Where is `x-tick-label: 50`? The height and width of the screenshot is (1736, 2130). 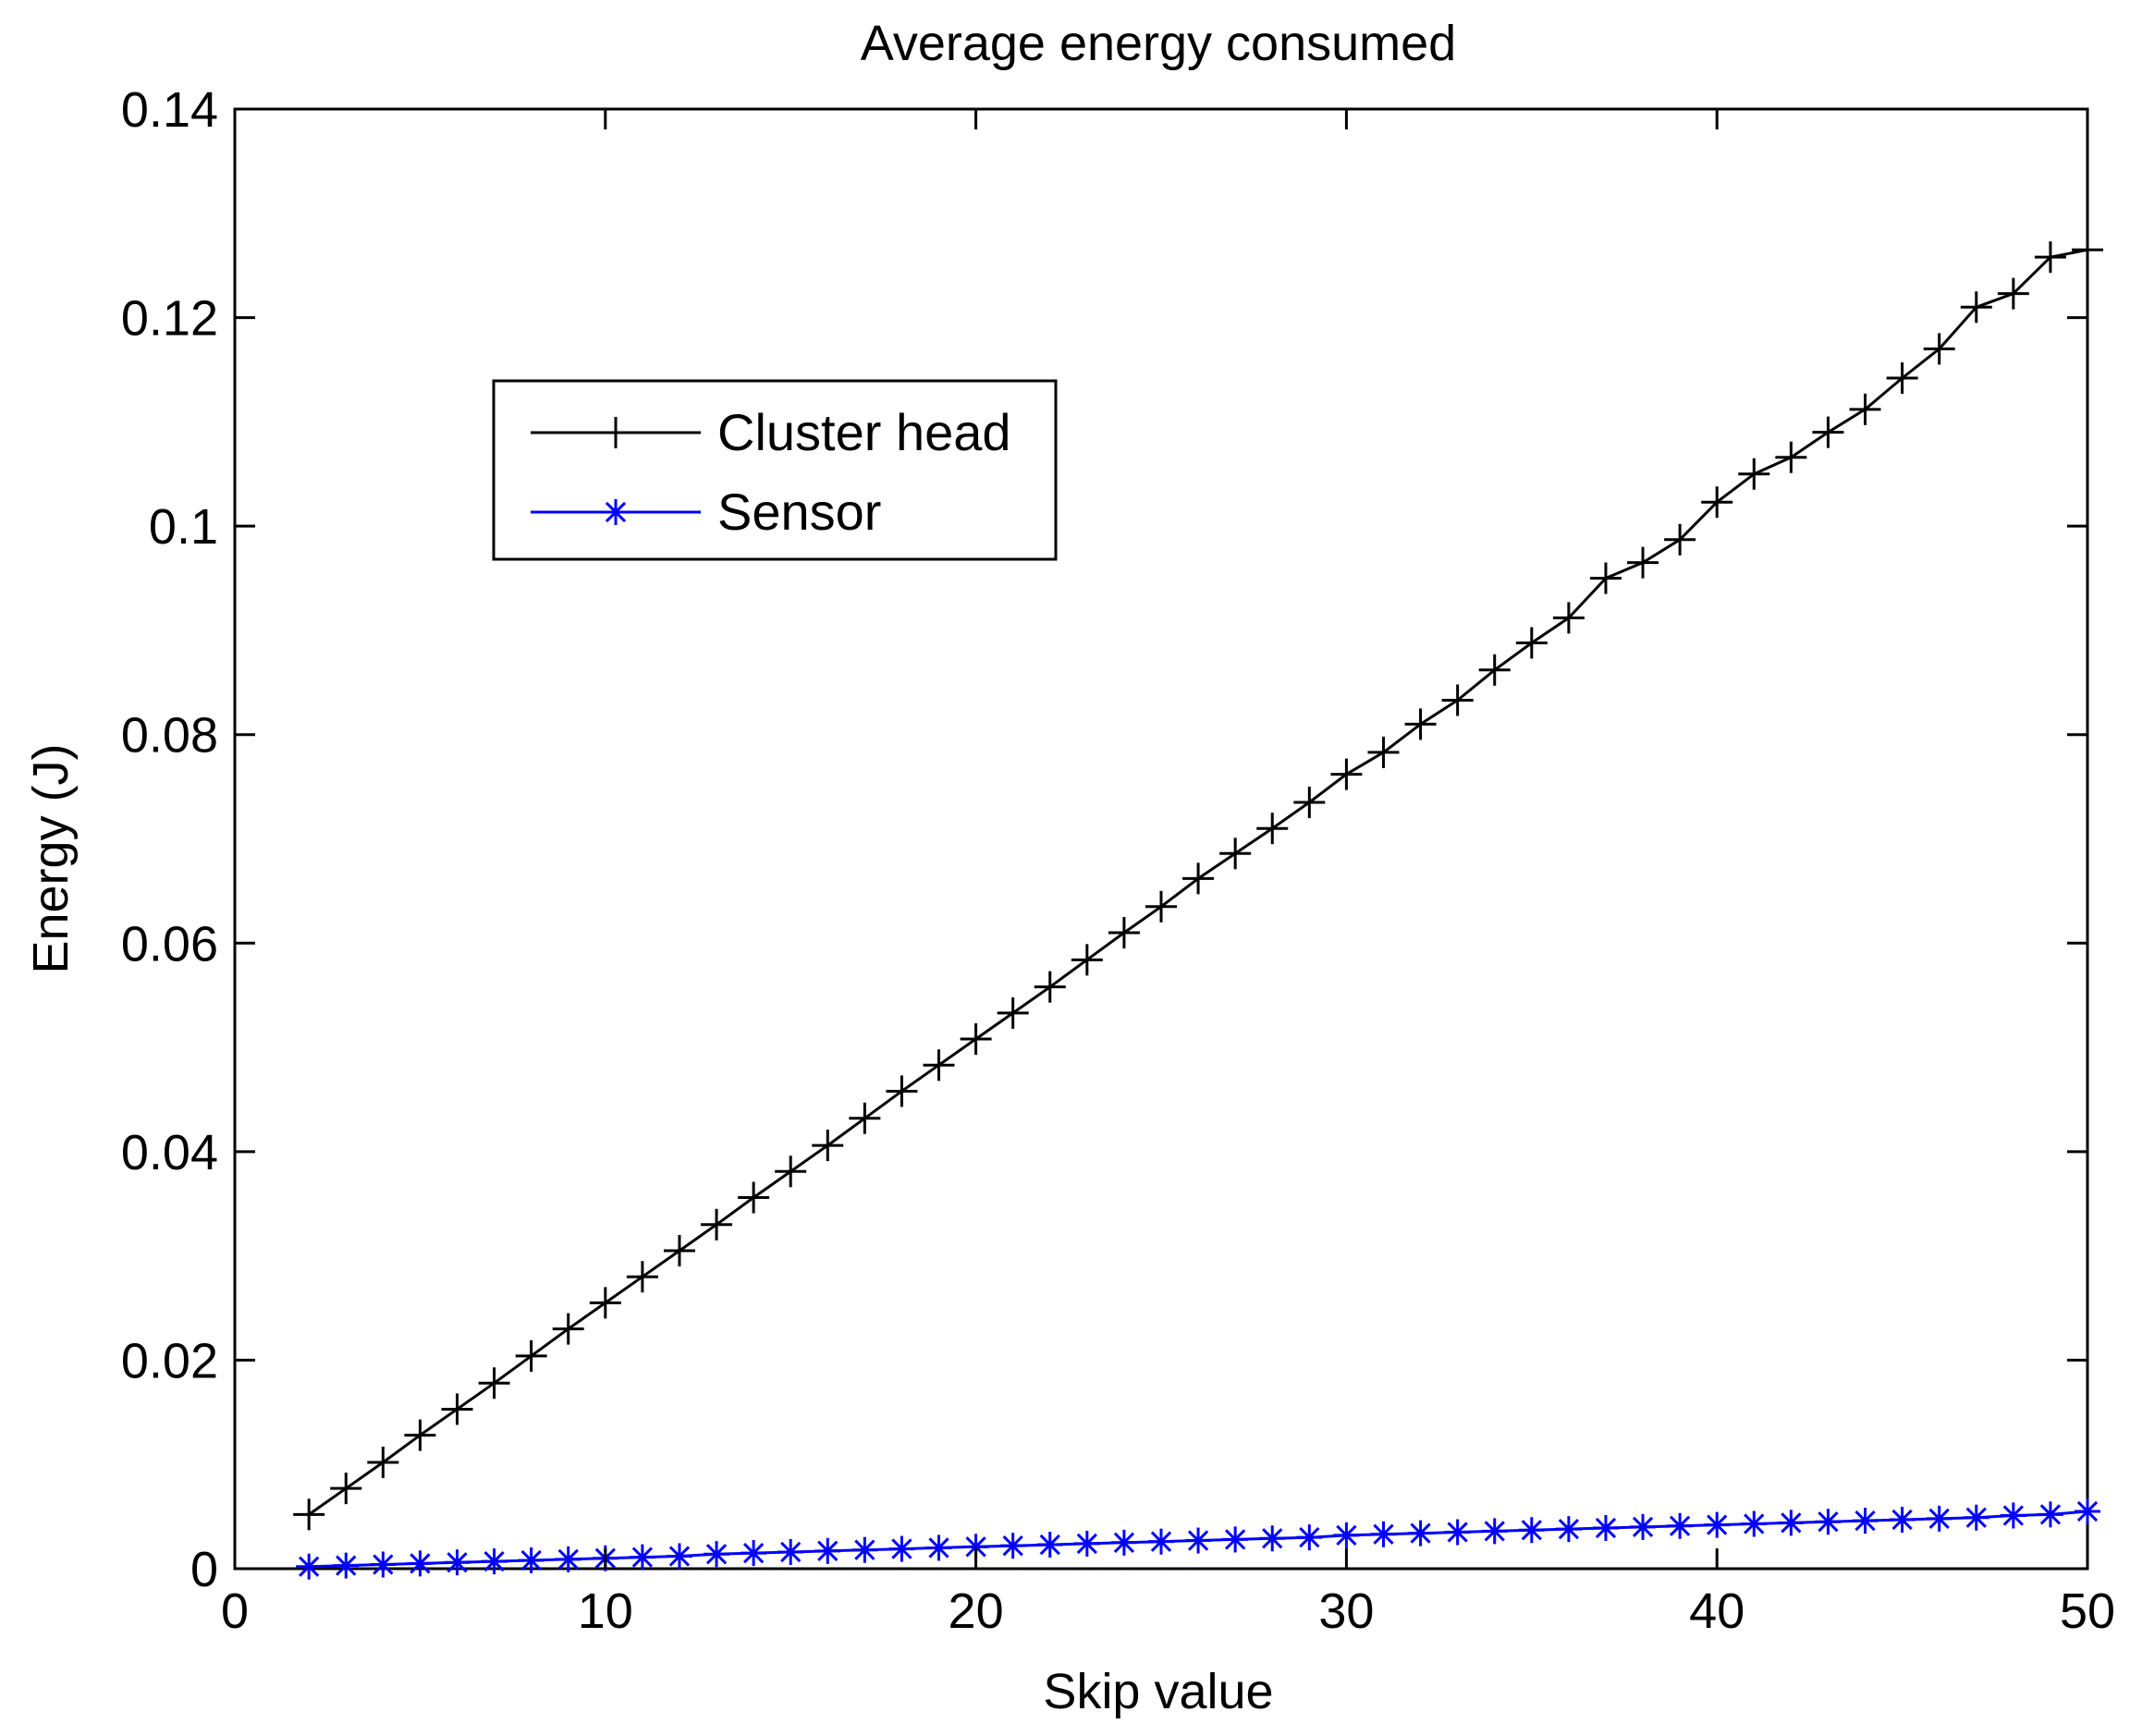 x-tick-label: 50 is located at coordinates (2087, 1611).